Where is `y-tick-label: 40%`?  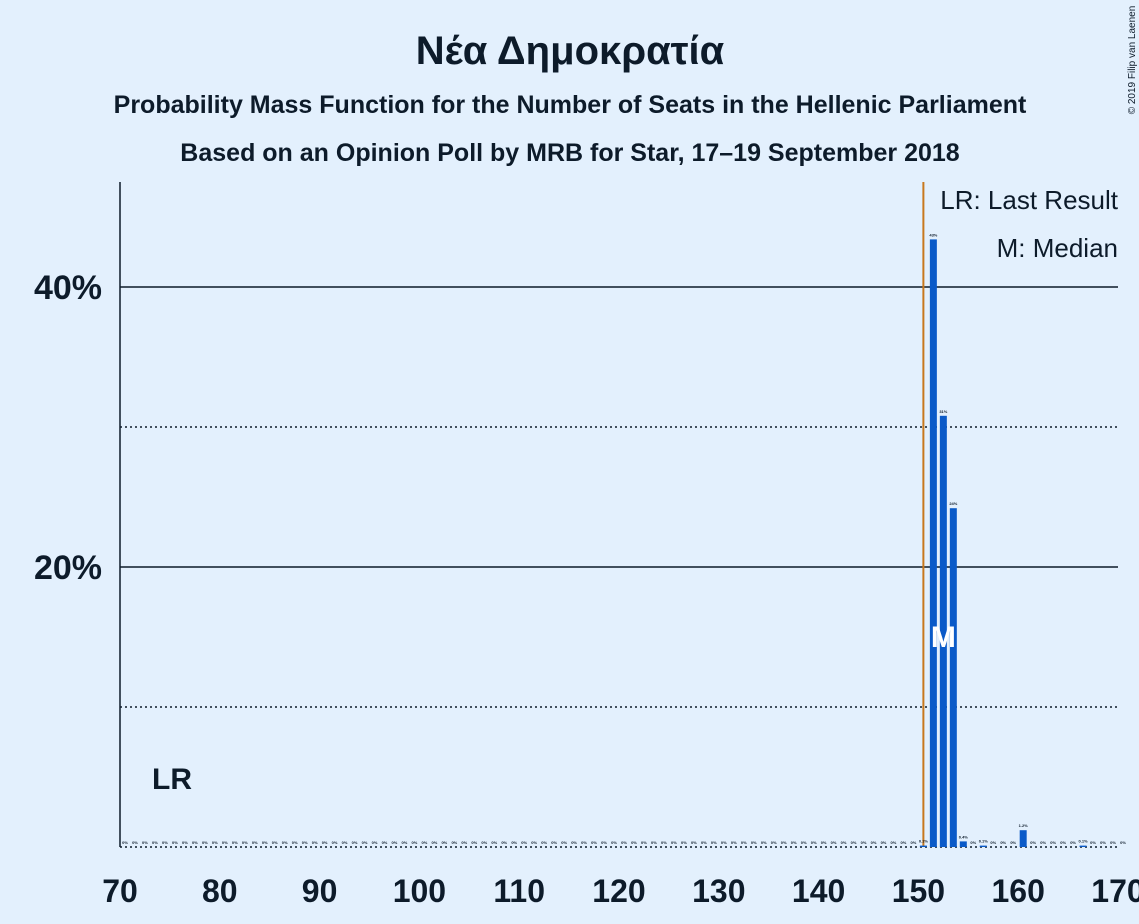
y-tick-label: 40% is located at coordinates (68, 288).